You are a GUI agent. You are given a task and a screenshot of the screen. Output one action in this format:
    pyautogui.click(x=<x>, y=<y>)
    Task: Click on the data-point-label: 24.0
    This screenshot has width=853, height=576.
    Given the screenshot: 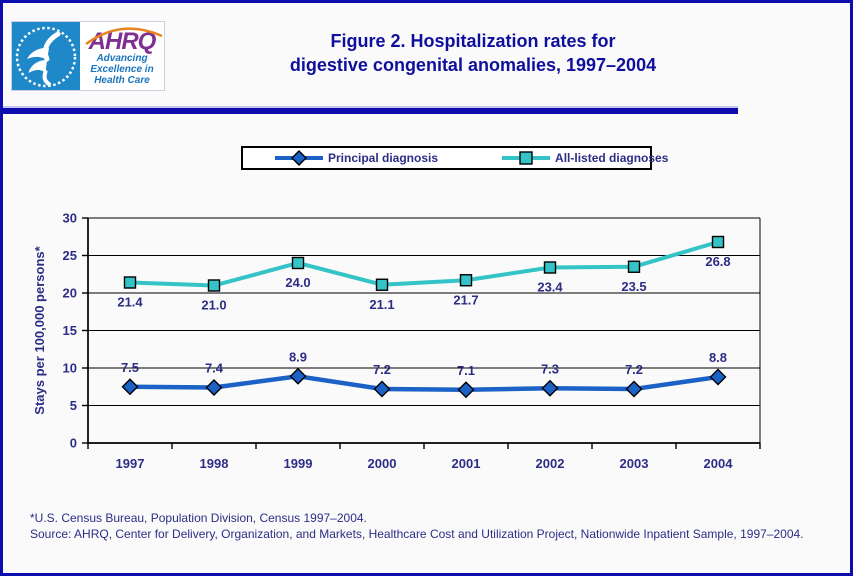 What is the action you would take?
    pyautogui.click(x=297, y=282)
    